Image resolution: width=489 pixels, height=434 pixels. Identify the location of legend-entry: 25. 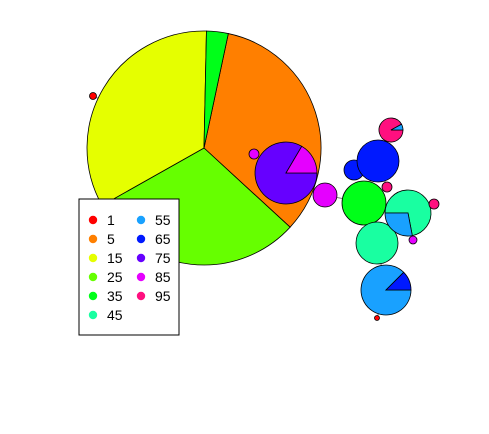
(105, 277).